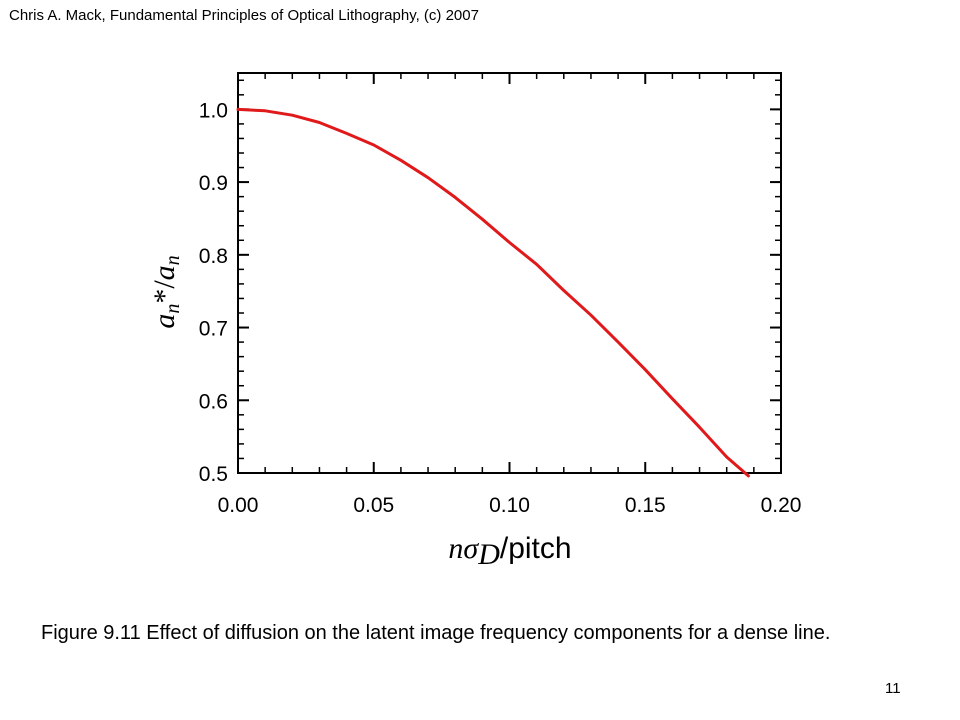  I want to click on page-number: 11, so click(893, 688).